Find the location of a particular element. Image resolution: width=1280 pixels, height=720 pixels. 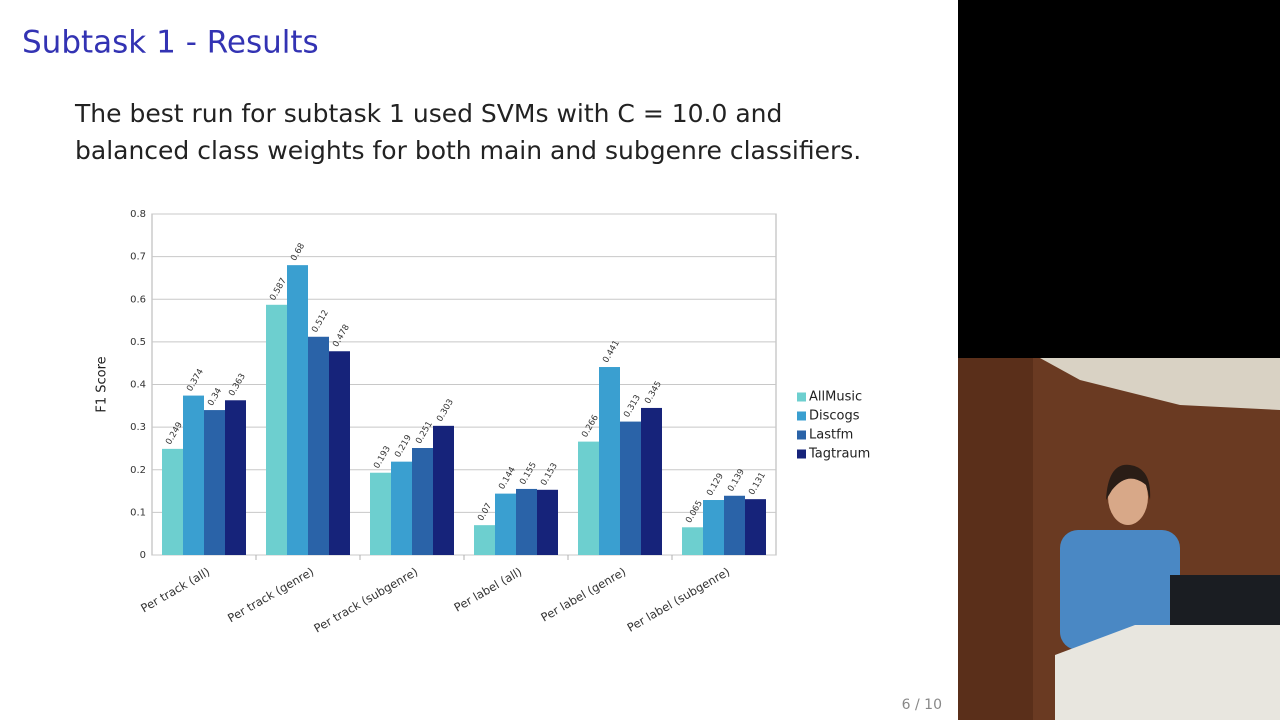

y-tick-label: 0.5 is located at coordinates (138, 342).